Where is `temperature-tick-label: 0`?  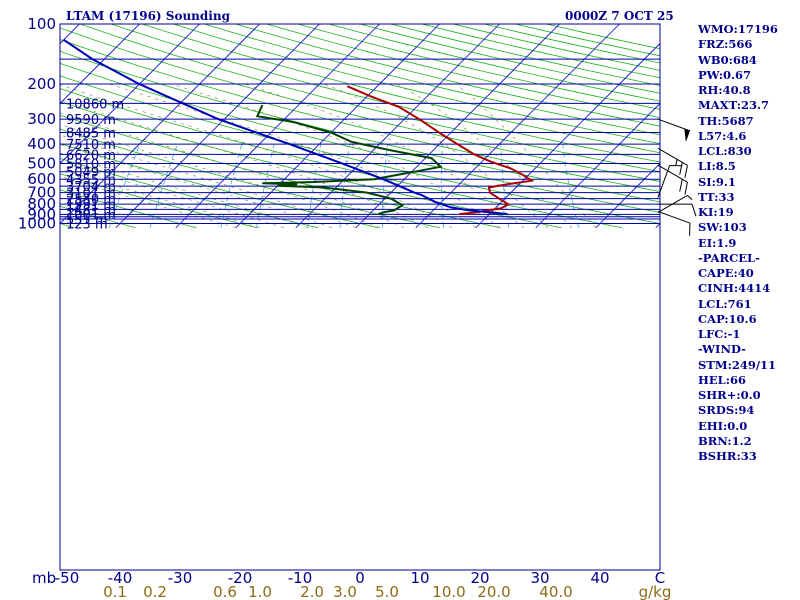
temperature-tick-label: 0 is located at coordinates (360, 578).